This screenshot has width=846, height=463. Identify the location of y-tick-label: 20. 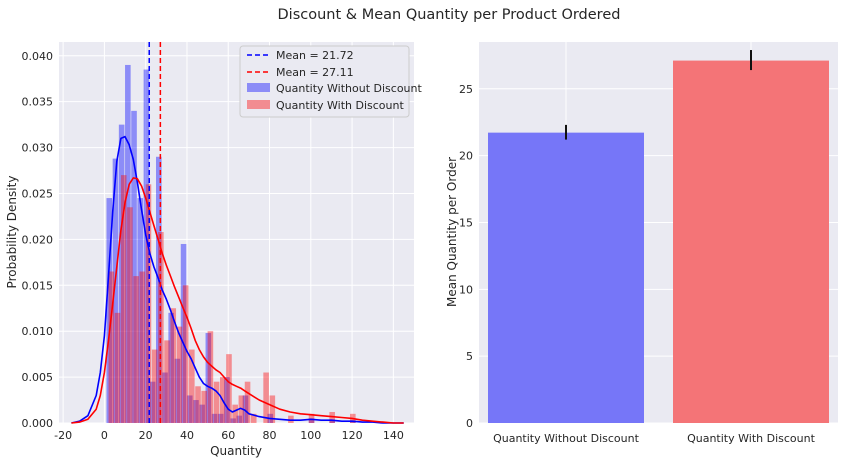
(466, 156).